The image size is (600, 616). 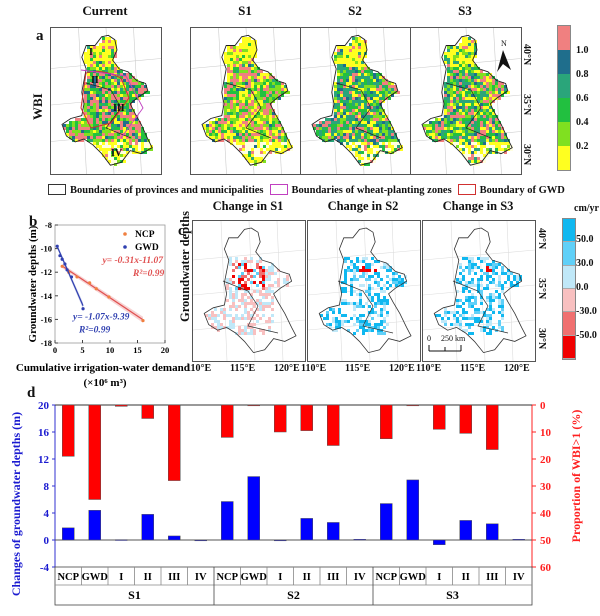 What do you see at coordinates (582, 146) in the screenshot?
I see `colorbar-tick-label: 0.2` at bounding box center [582, 146].